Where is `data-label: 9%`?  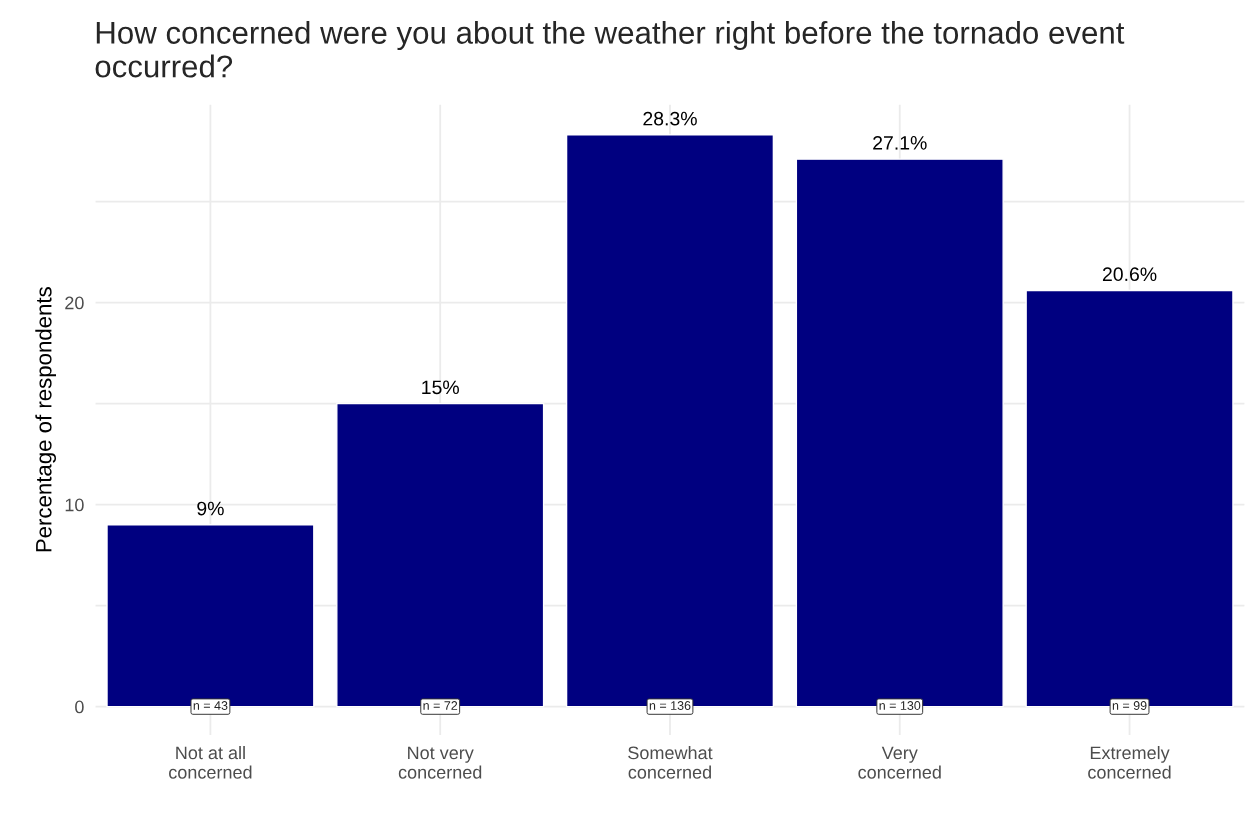
data-label: 9% is located at coordinates (210, 508).